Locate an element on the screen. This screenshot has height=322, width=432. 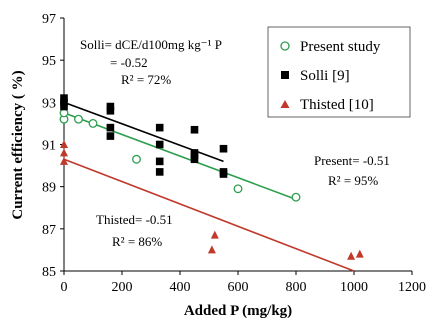
x-tick-label: 400 is located at coordinates (180, 287).